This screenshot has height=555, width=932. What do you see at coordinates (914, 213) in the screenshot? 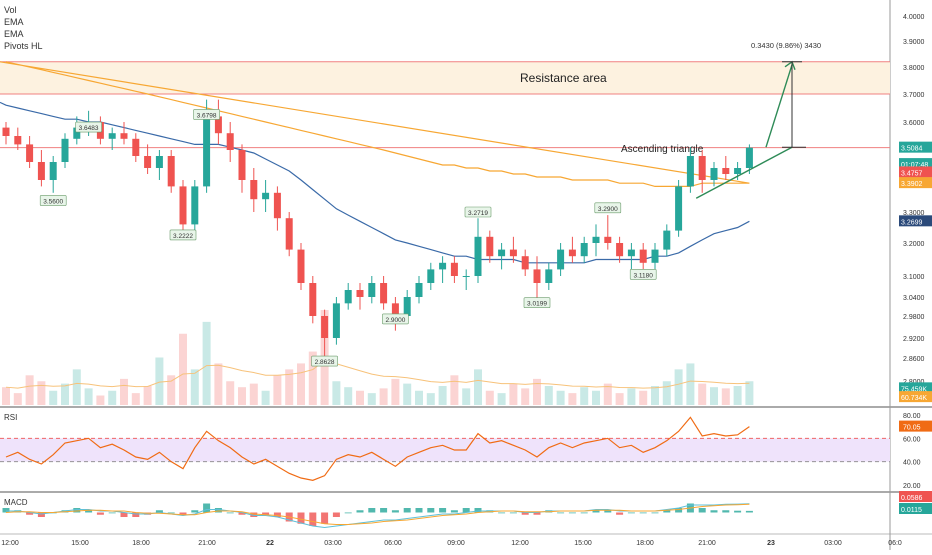
I see `price-tick-label: 3.3000` at bounding box center [914, 213].